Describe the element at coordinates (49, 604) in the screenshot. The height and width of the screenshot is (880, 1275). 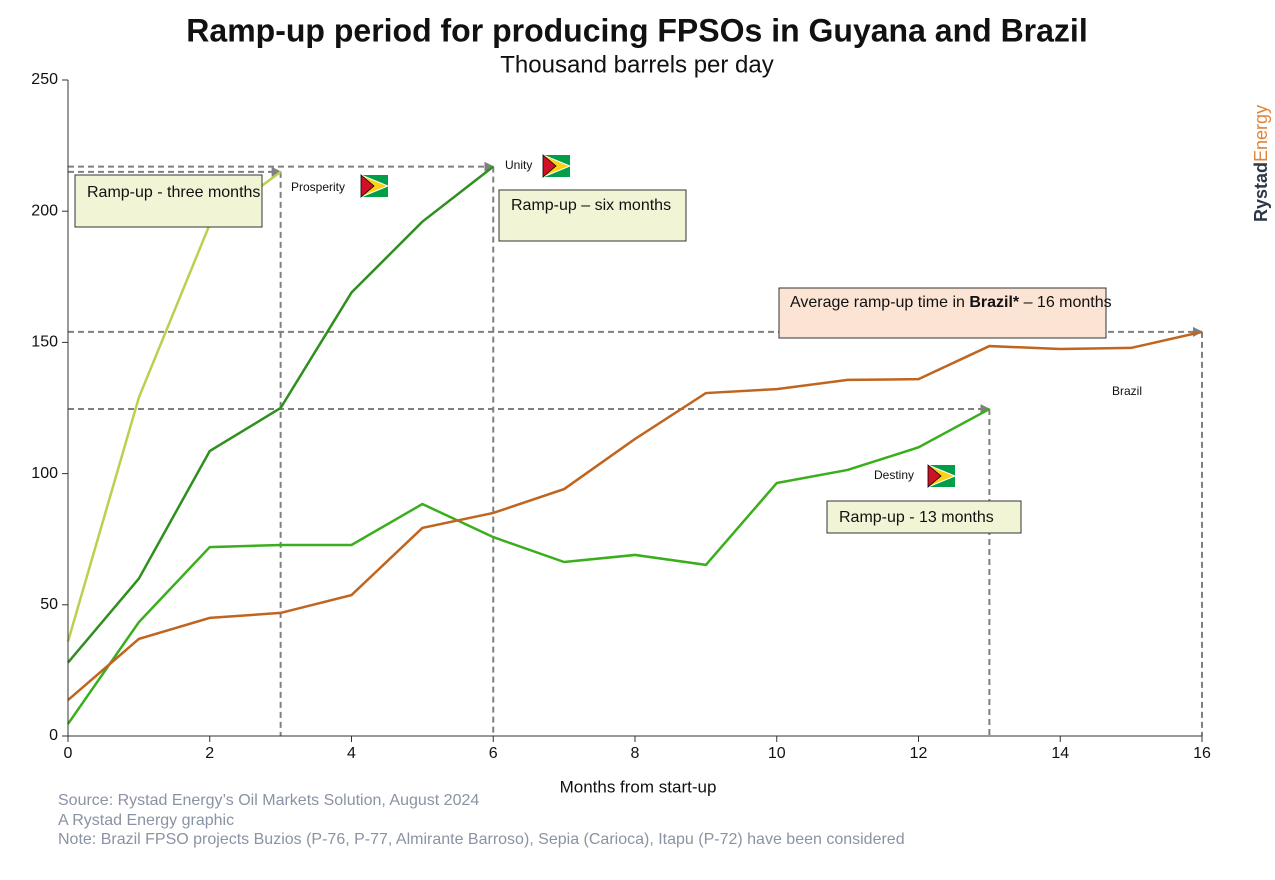
I see `y-tick-label: 50` at that location.